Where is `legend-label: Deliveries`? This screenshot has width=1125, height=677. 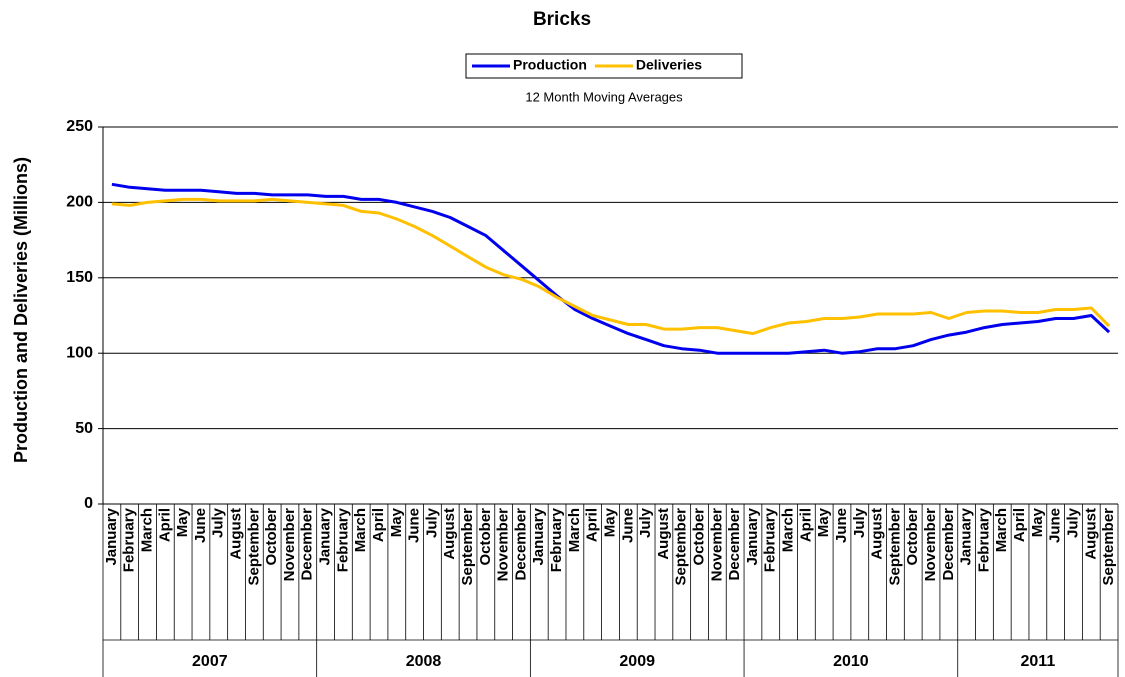
legend-label: Deliveries is located at coordinates (669, 65).